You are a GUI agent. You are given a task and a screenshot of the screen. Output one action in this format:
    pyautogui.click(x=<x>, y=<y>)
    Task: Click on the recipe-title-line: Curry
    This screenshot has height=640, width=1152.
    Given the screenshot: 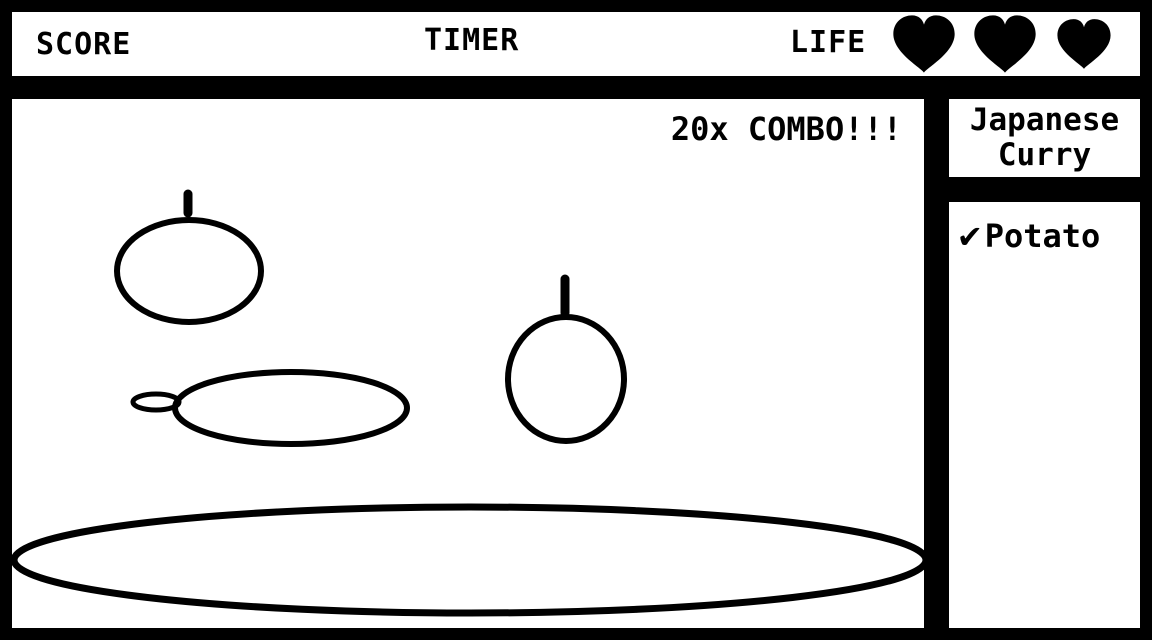 What is the action you would take?
    pyautogui.click(x=1044, y=155)
    